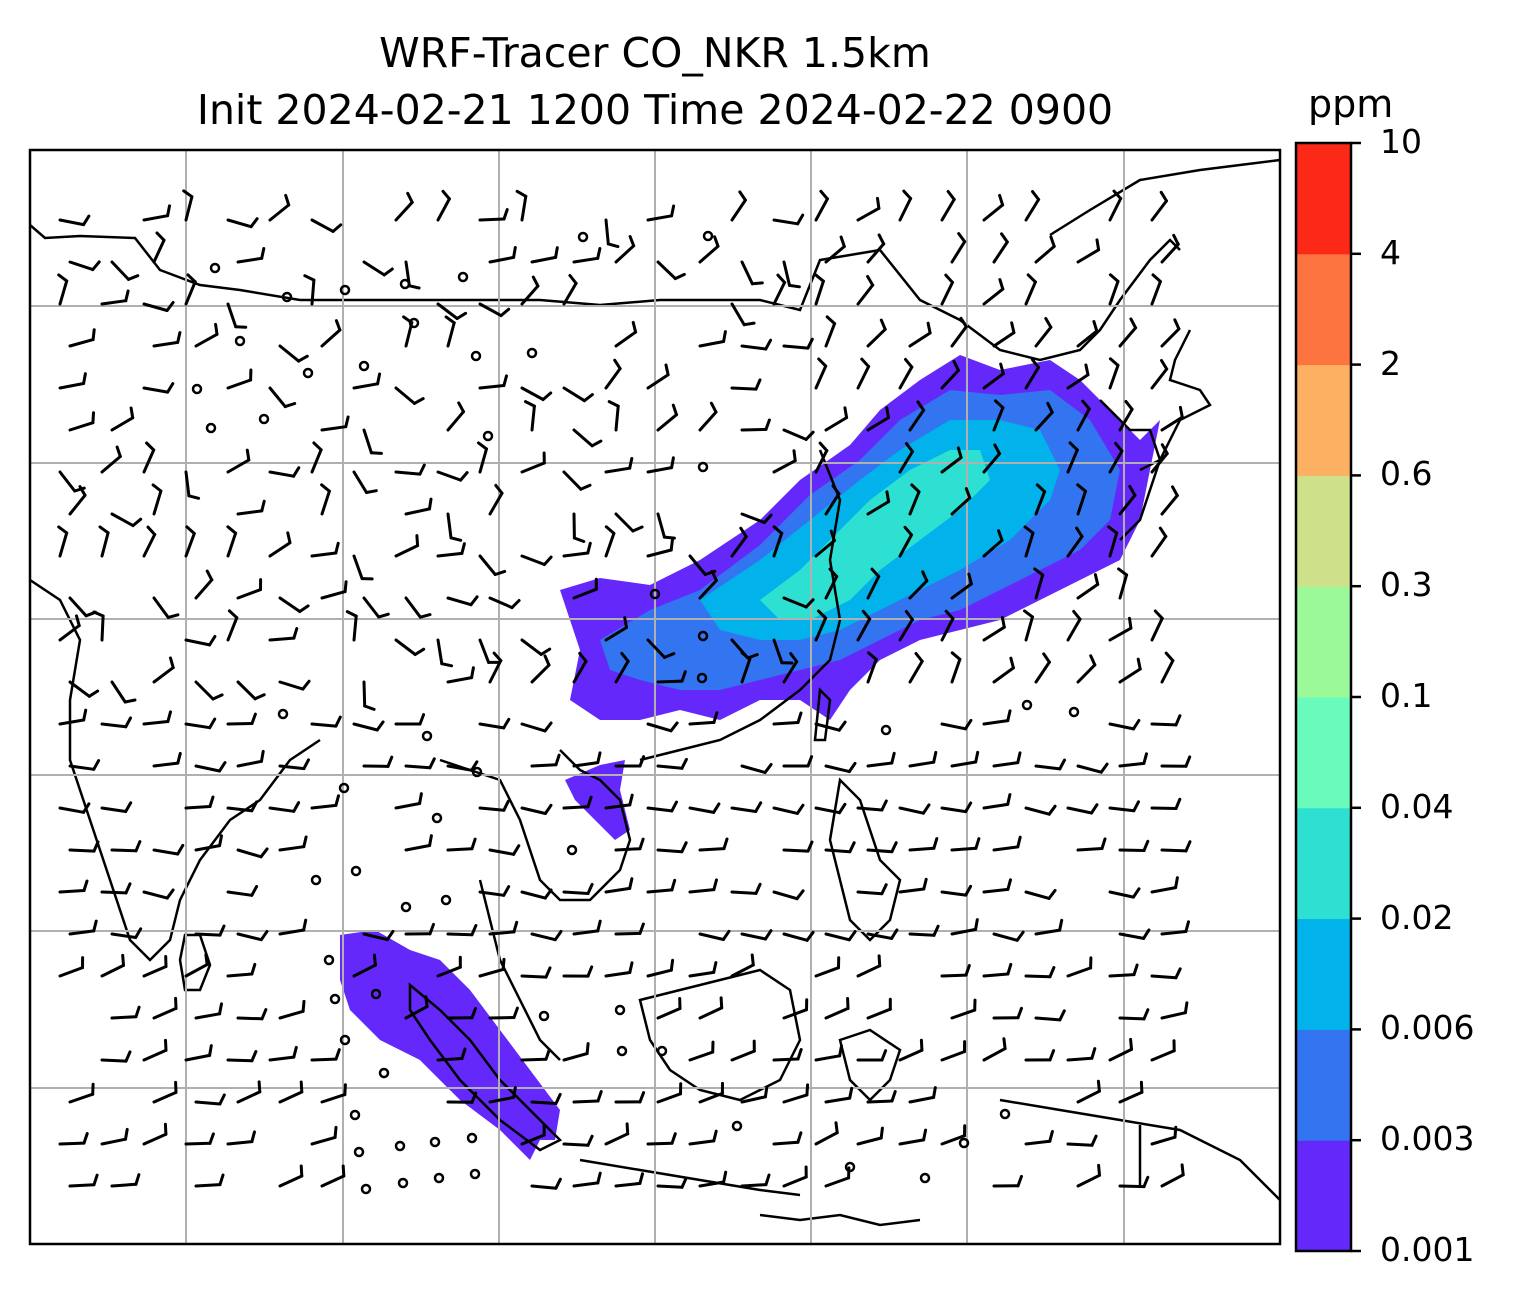 Image resolution: width=1528 pixels, height=1306 pixels. I want to click on plume-south-indochina, so click(597, 800).